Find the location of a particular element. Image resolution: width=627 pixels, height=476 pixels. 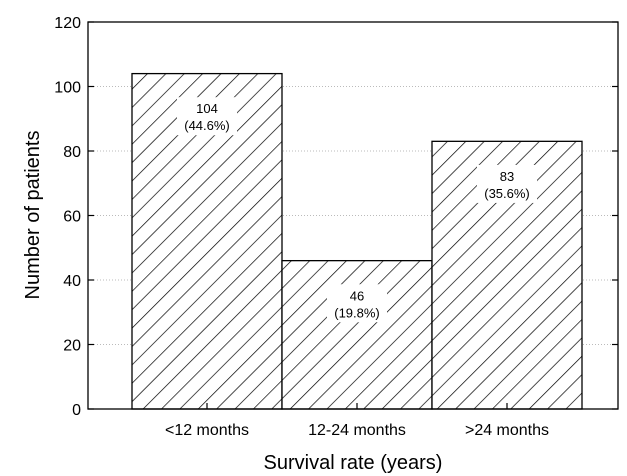

x-tick-label: 12-24 months is located at coordinates (357, 430).